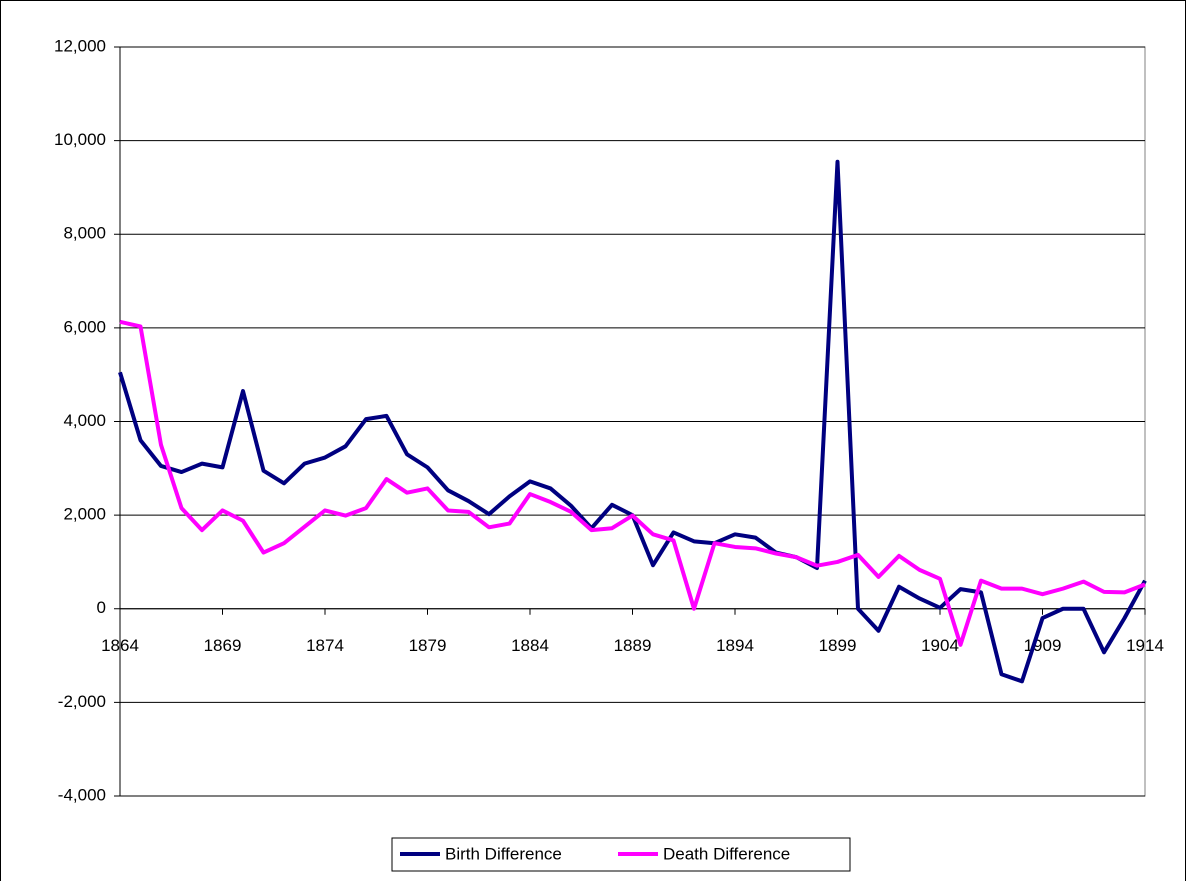 Image resolution: width=1187 pixels, height=881 pixels. Describe the element at coordinates (503, 853) in the screenshot. I see `legend-label: Birth Difference` at that location.